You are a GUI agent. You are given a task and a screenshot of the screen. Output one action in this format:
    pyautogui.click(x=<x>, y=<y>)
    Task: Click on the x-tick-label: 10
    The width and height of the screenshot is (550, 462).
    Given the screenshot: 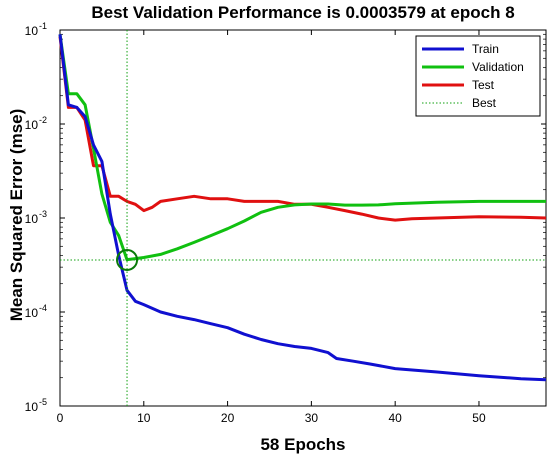 What is the action you would take?
    pyautogui.click(x=144, y=418)
    